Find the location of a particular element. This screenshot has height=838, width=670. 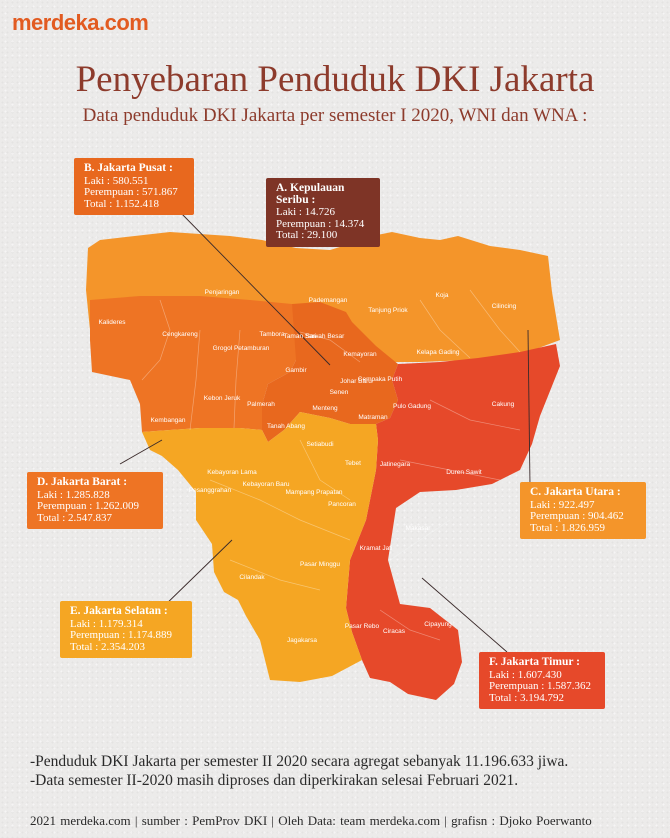

district-label: Pasar Rebo is located at coordinates (362, 626).